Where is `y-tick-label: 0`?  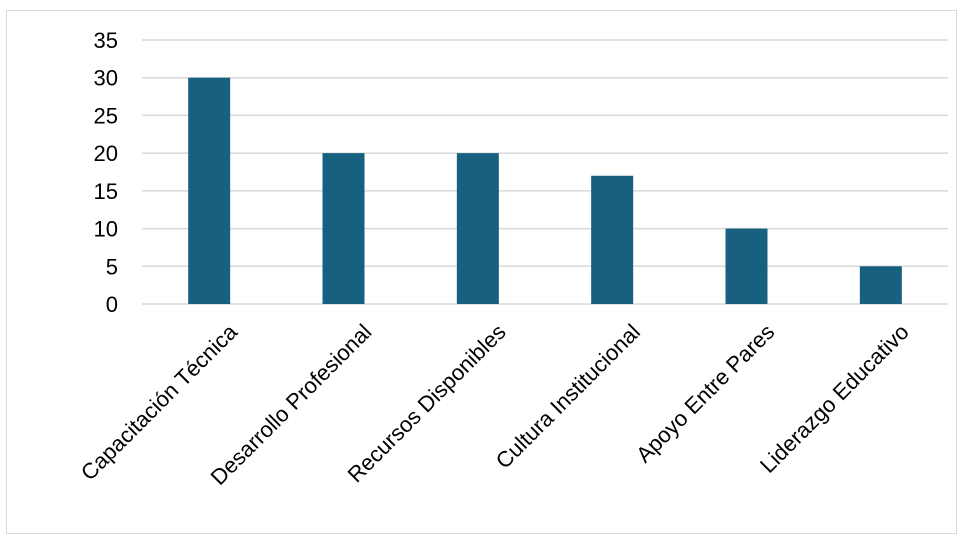 y-tick-label: 0 is located at coordinates (112, 304).